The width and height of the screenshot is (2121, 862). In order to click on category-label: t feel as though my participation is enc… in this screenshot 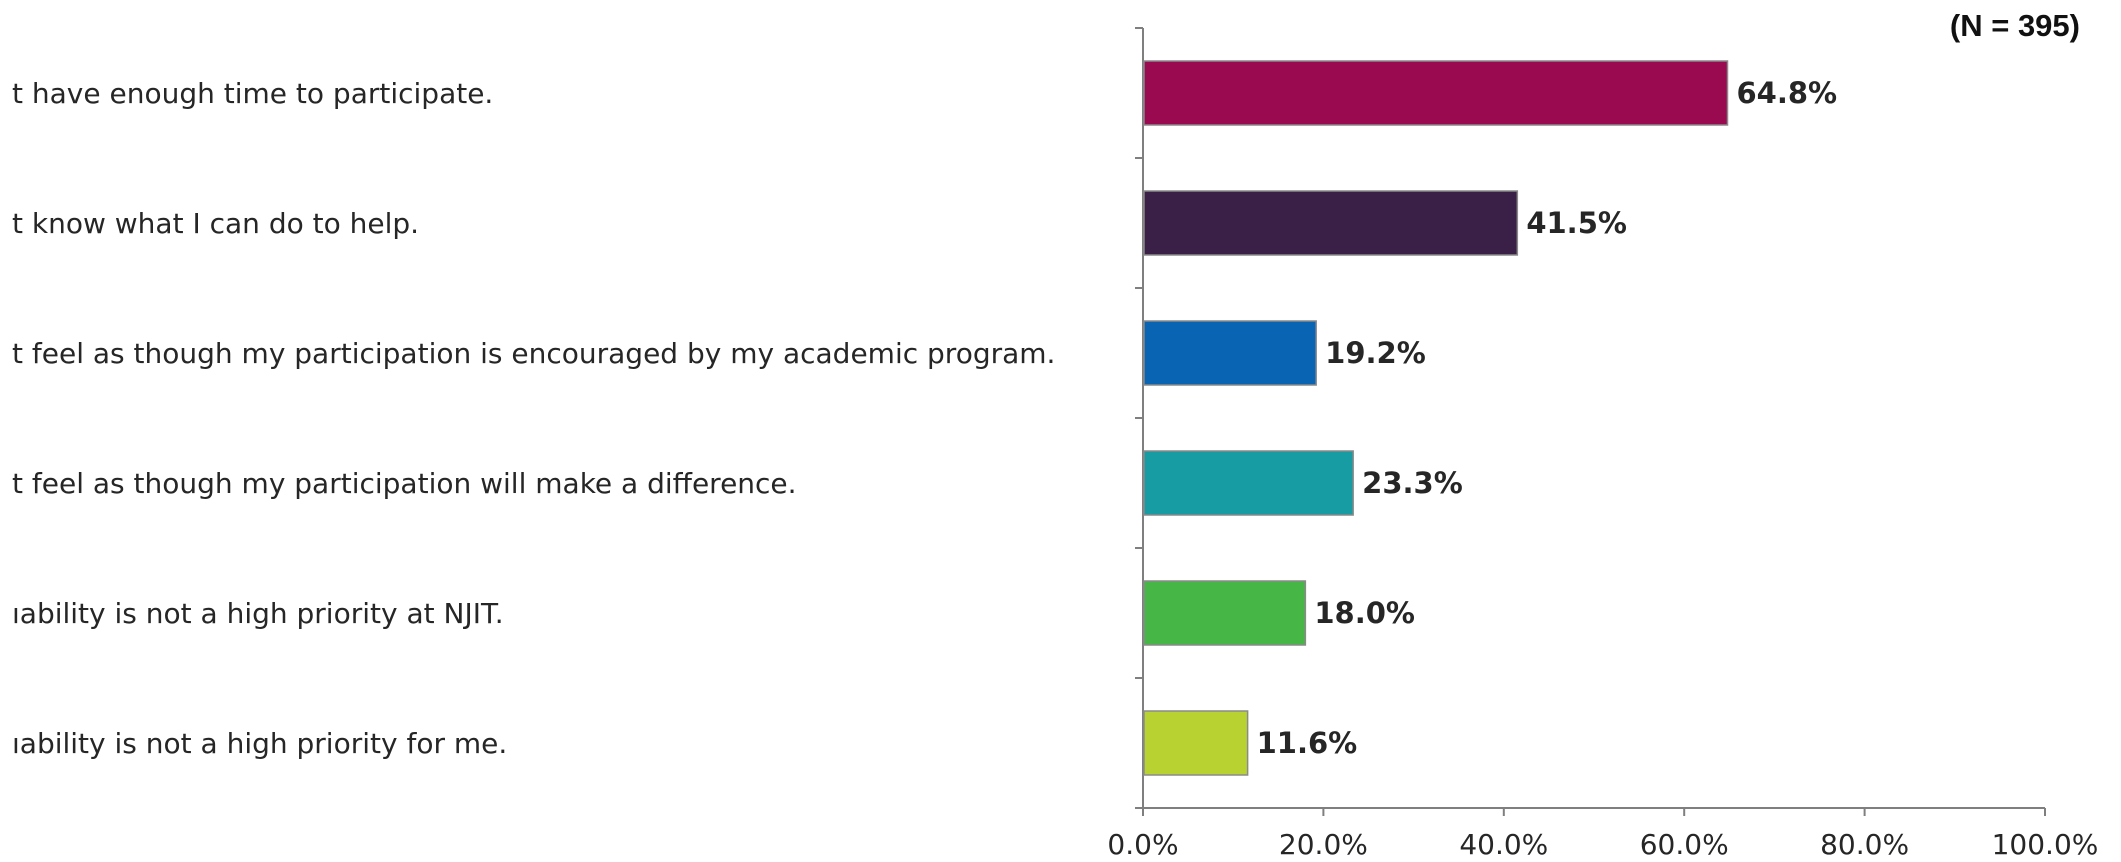, I will do `click(533, 353)`.